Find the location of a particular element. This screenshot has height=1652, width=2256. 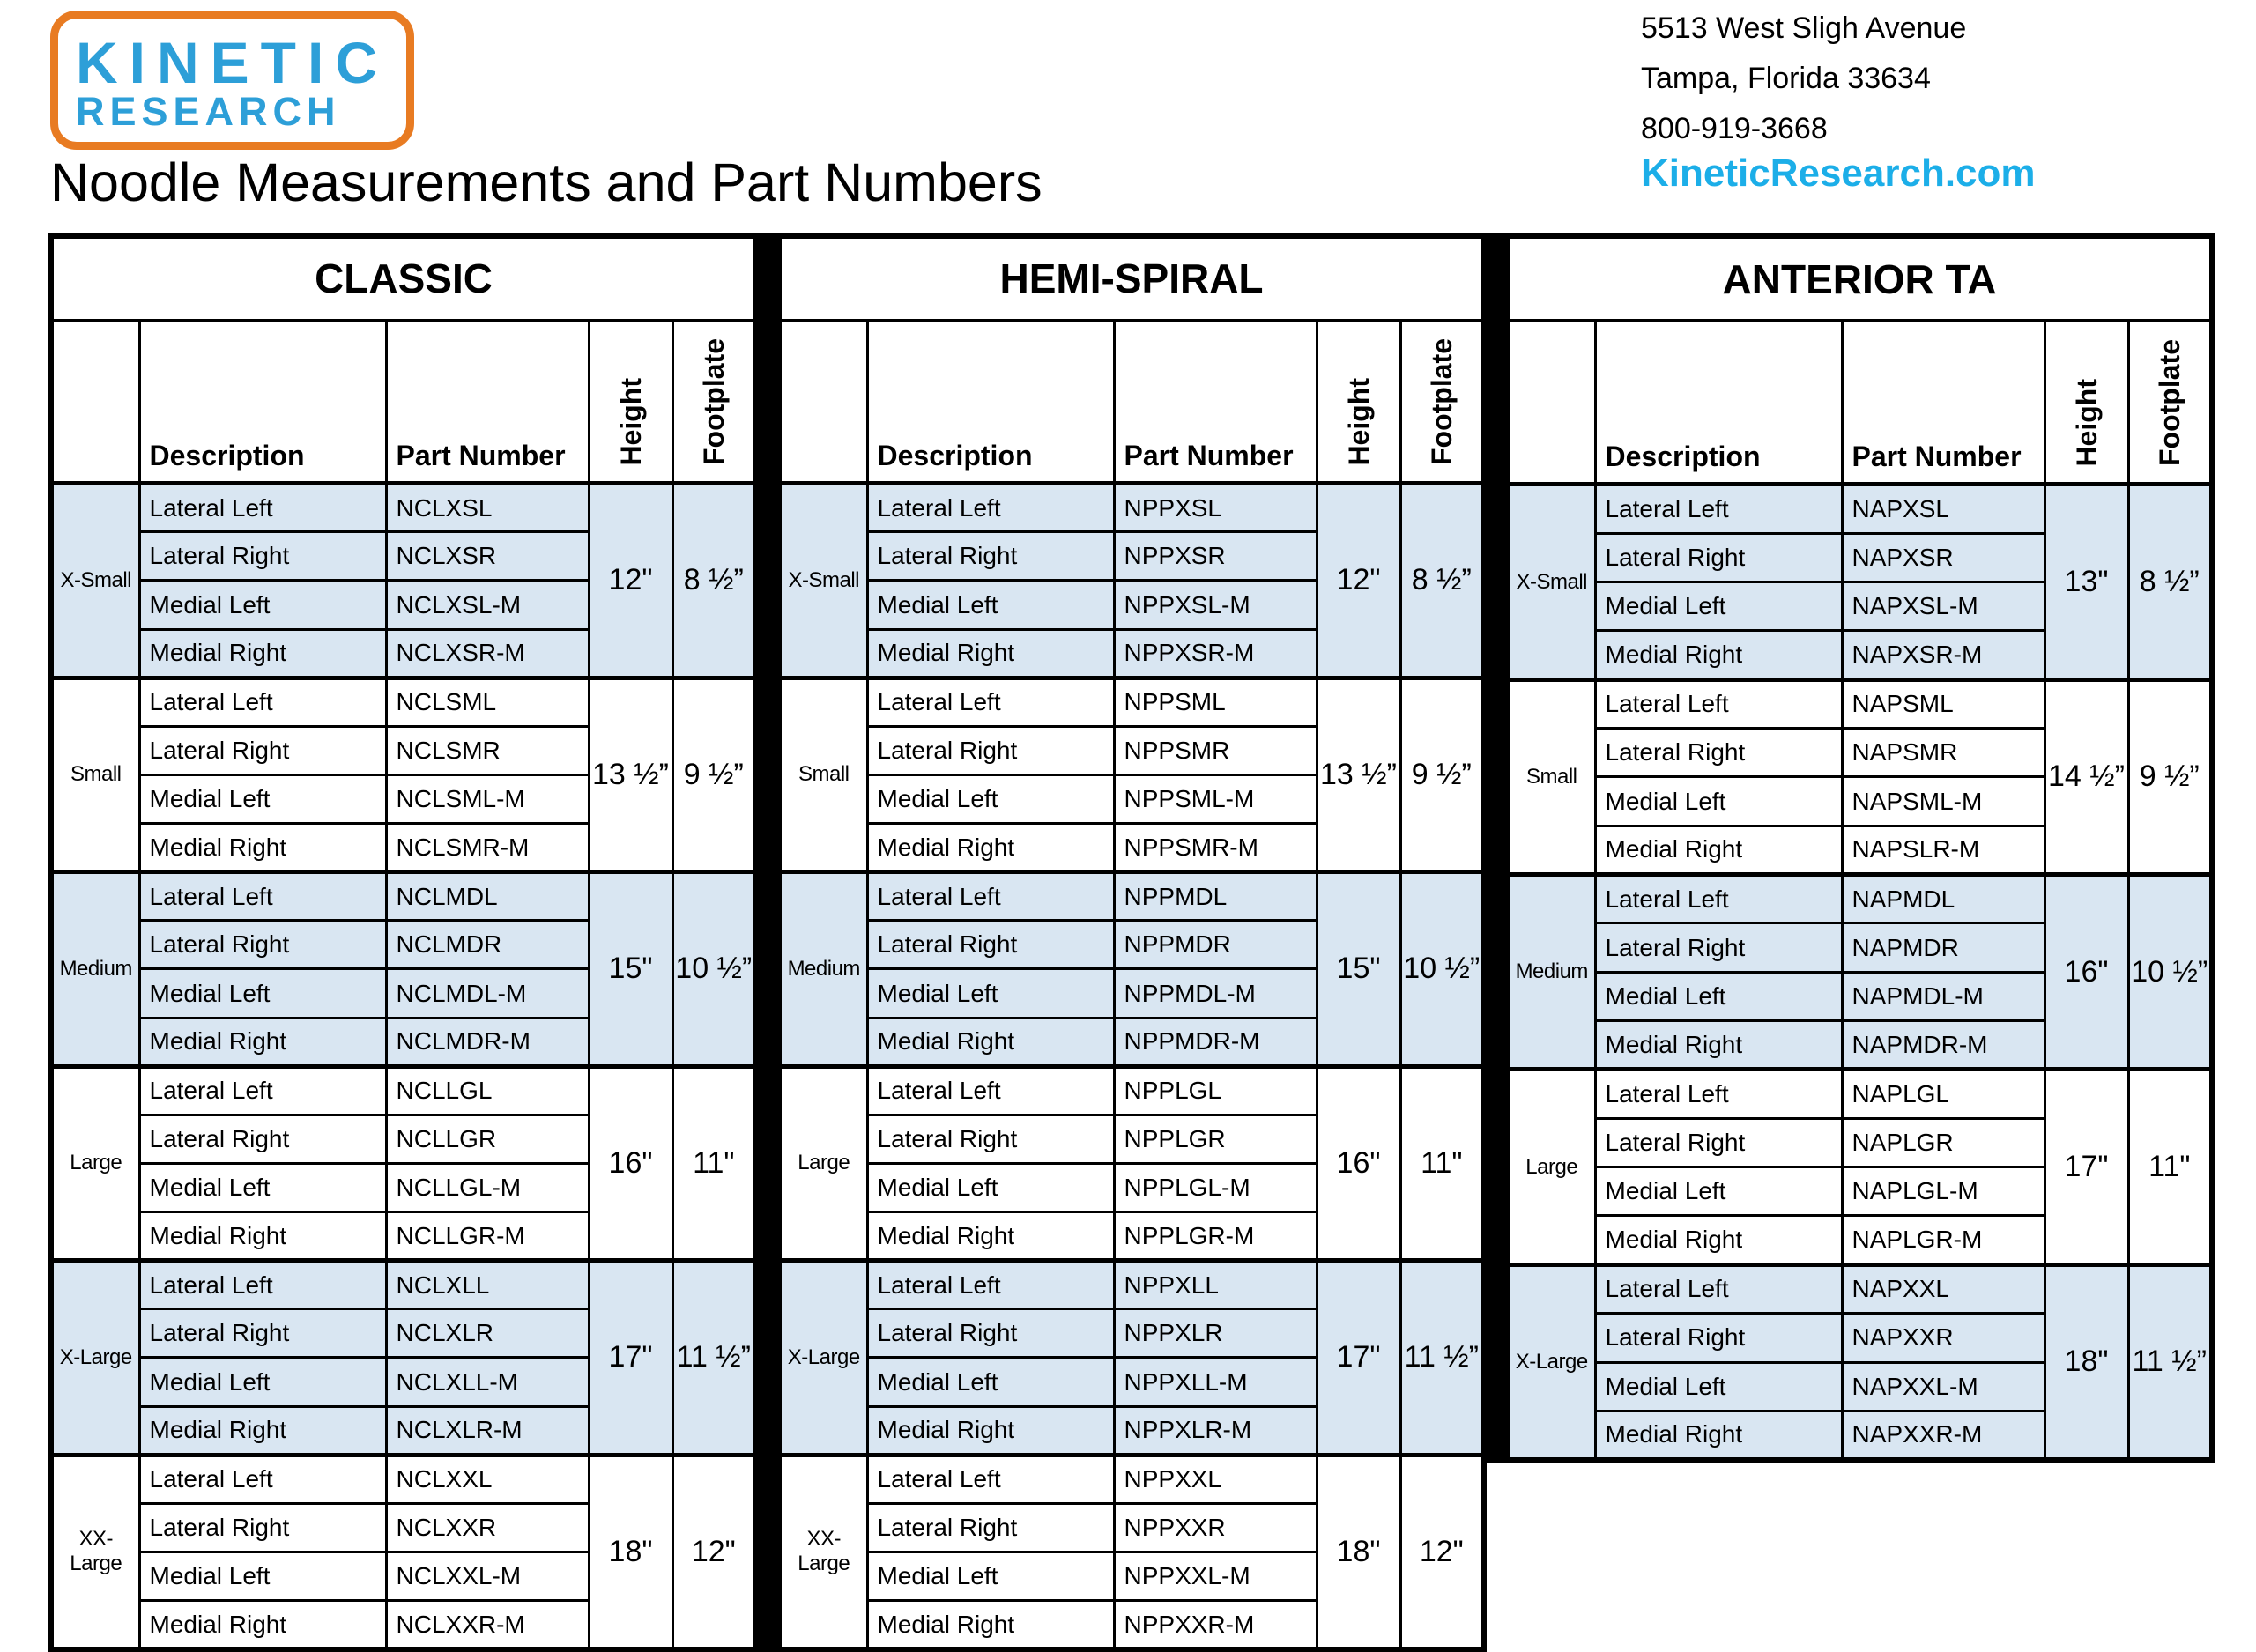

height-value: 12" is located at coordinates (630, 580).